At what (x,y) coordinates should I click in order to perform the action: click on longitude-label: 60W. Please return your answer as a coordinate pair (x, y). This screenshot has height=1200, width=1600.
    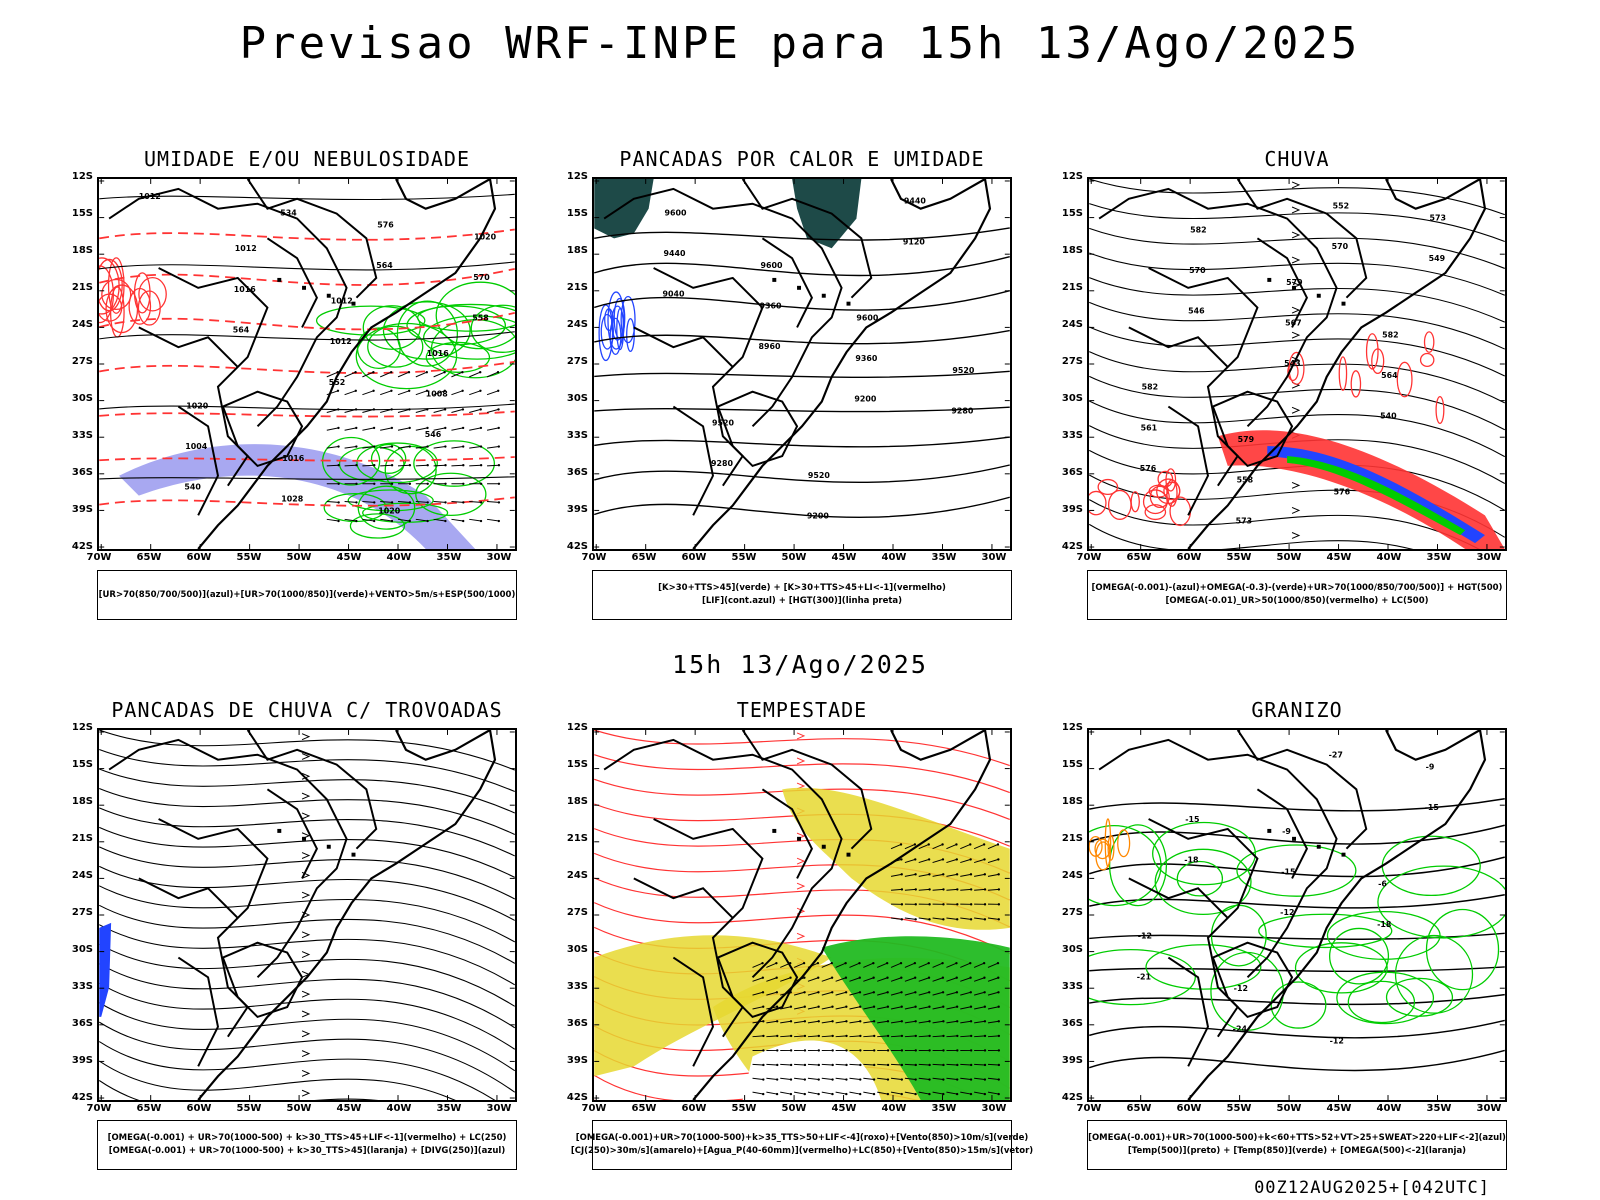
    Looking at the image, I should click on (694, 1108).